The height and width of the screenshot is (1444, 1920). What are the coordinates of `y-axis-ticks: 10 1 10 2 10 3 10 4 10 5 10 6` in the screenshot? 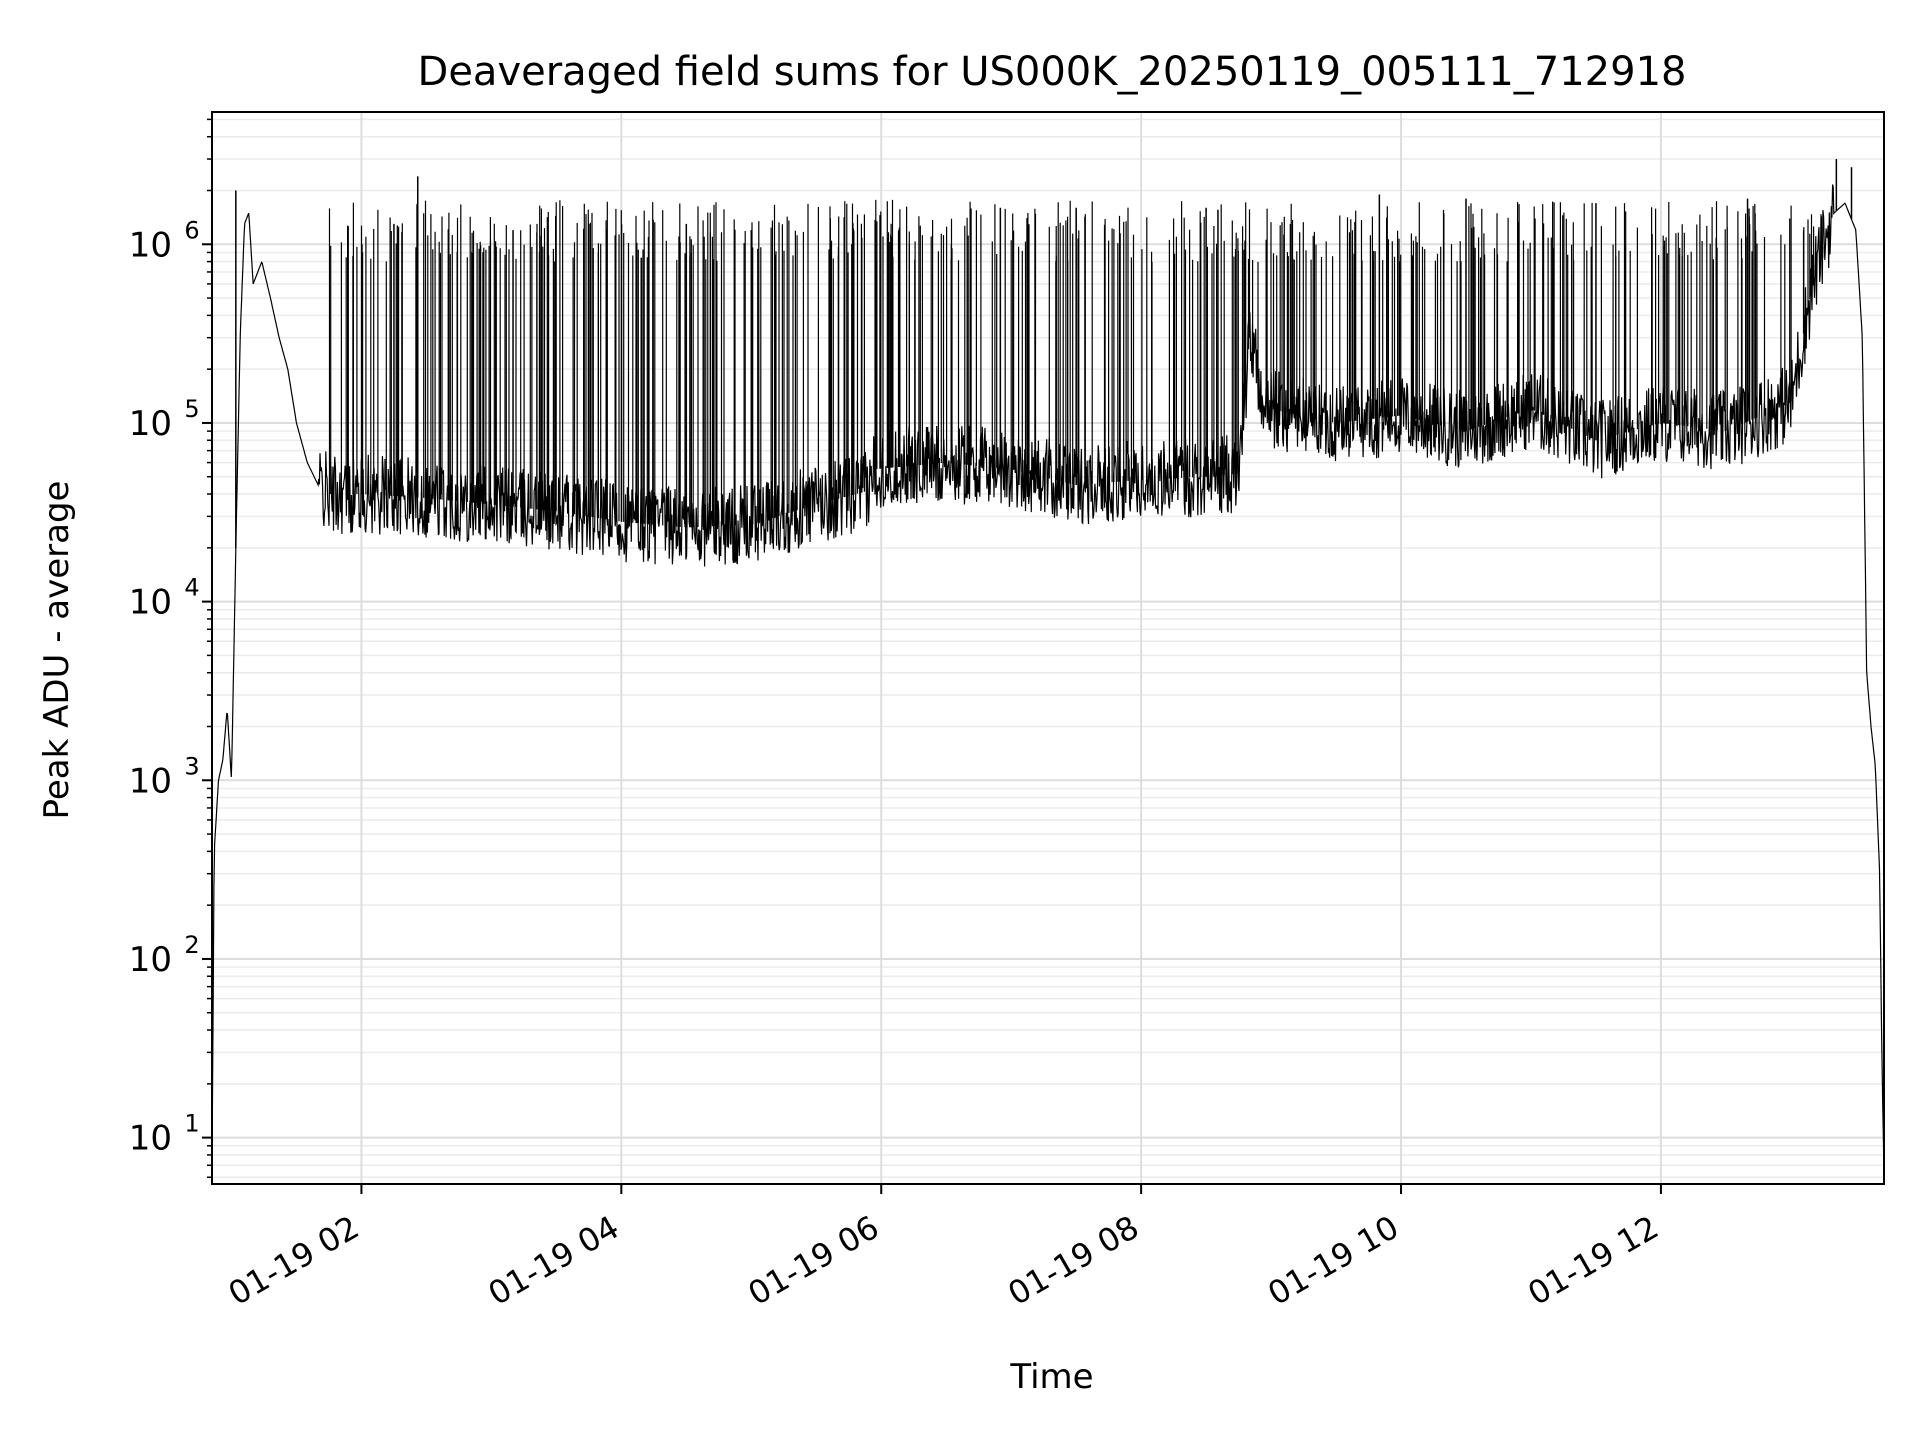 It's located at (170, 648).